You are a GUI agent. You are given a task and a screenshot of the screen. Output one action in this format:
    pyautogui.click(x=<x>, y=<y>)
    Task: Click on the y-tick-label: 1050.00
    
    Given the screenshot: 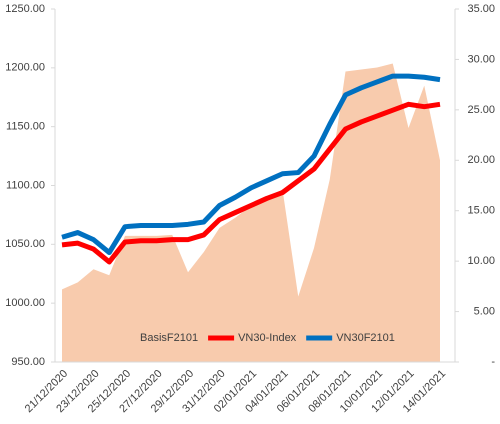 What is the action you would take?
    pyautogui.click(x=25, y=244)
    